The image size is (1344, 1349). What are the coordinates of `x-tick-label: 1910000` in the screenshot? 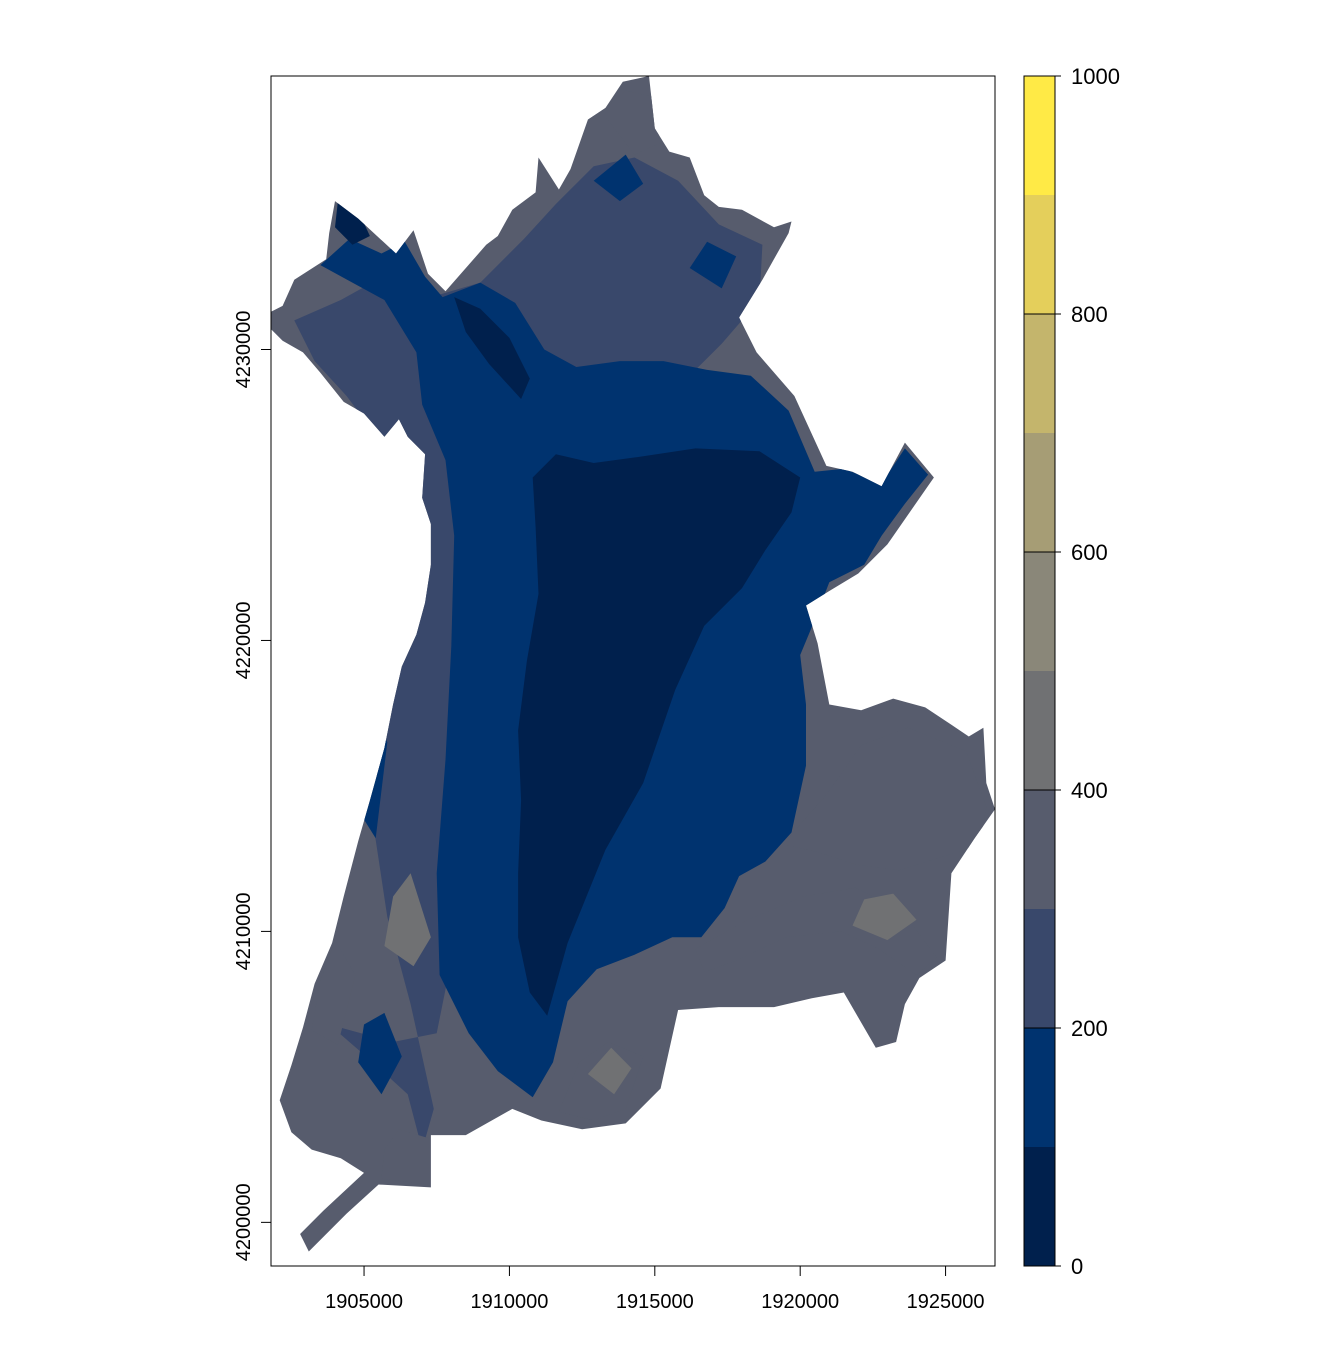 It's located at (509, 1302).